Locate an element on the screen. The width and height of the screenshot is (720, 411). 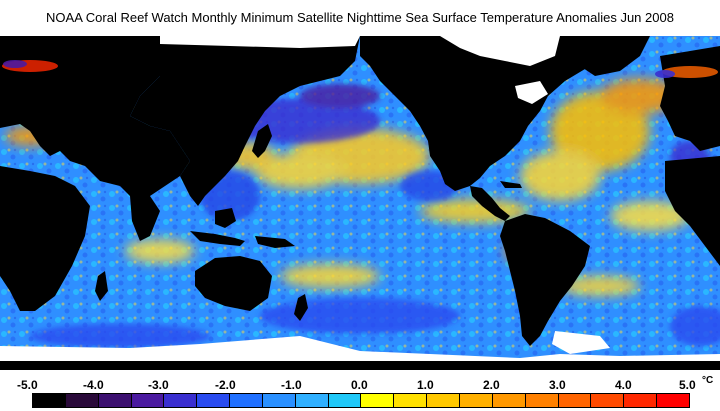
land-borneo is located at coordinates (225, 218).